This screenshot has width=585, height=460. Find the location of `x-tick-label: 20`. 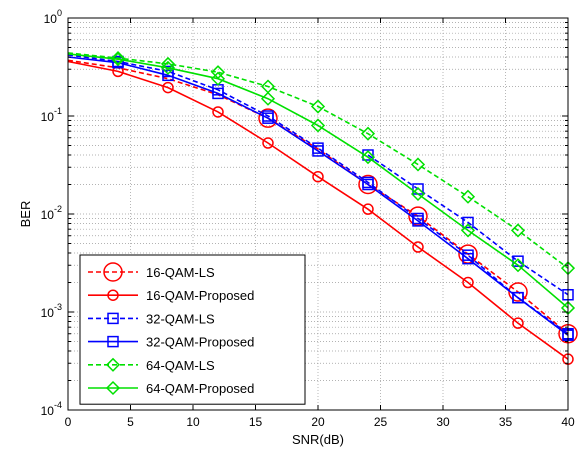

x-tick-label: 20 is located at coordinates (318, 422).